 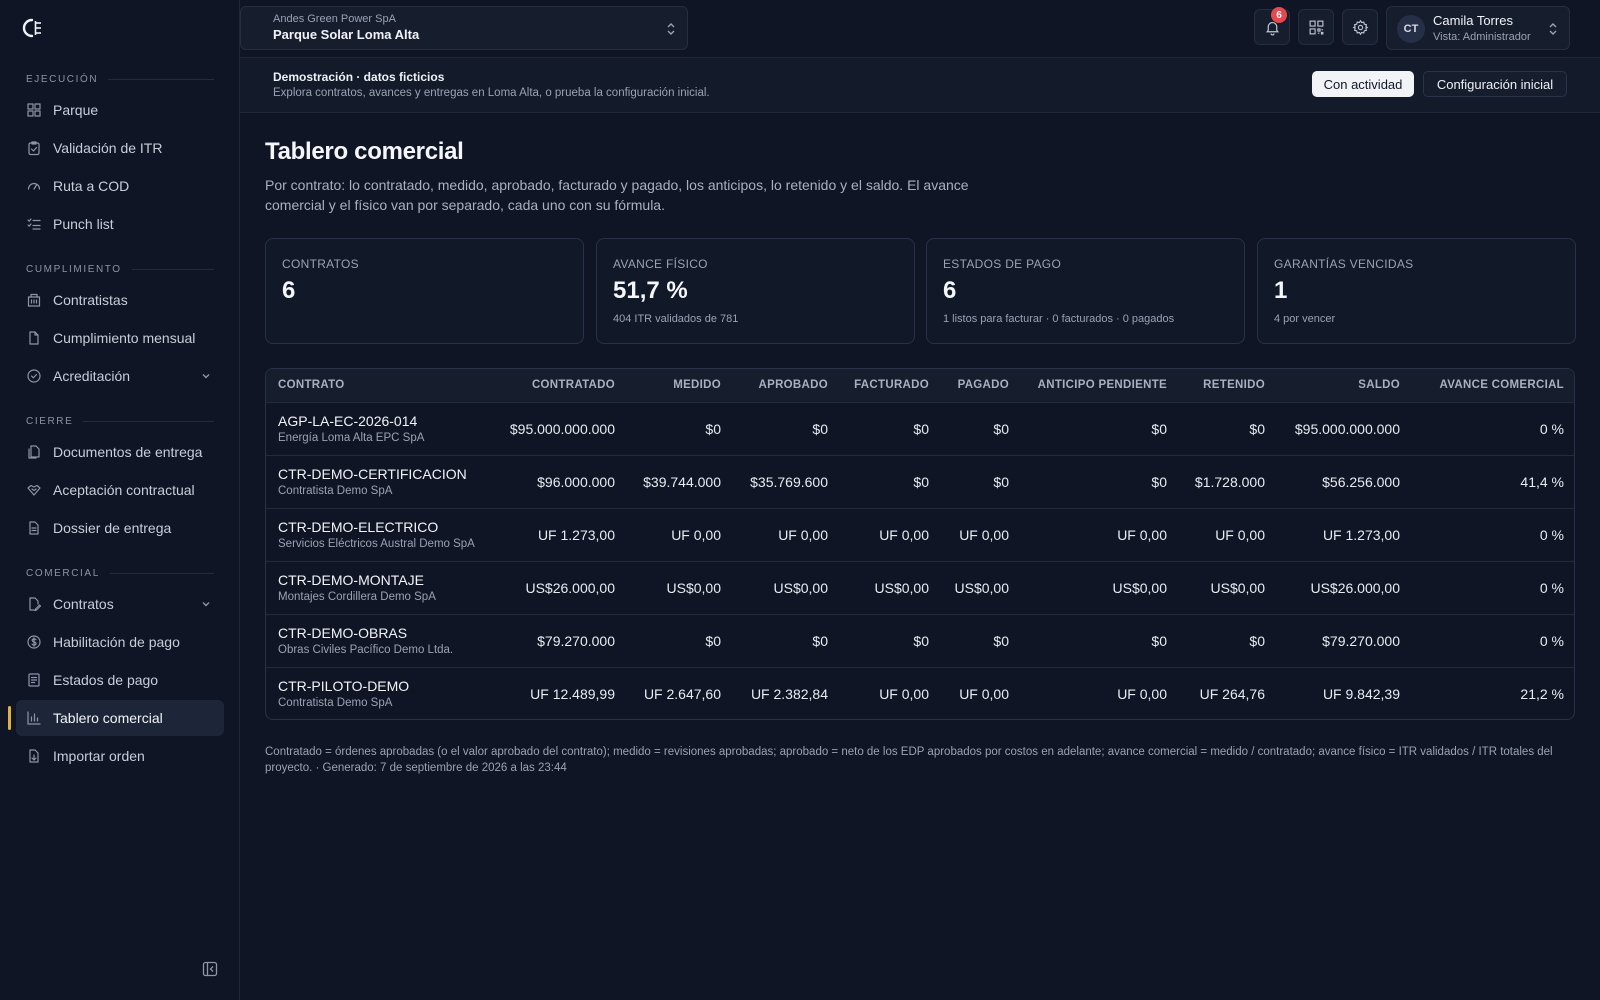 I want to click on contract-code: CTR-DEMO-MONTAJE, so click(x=351, y=580).